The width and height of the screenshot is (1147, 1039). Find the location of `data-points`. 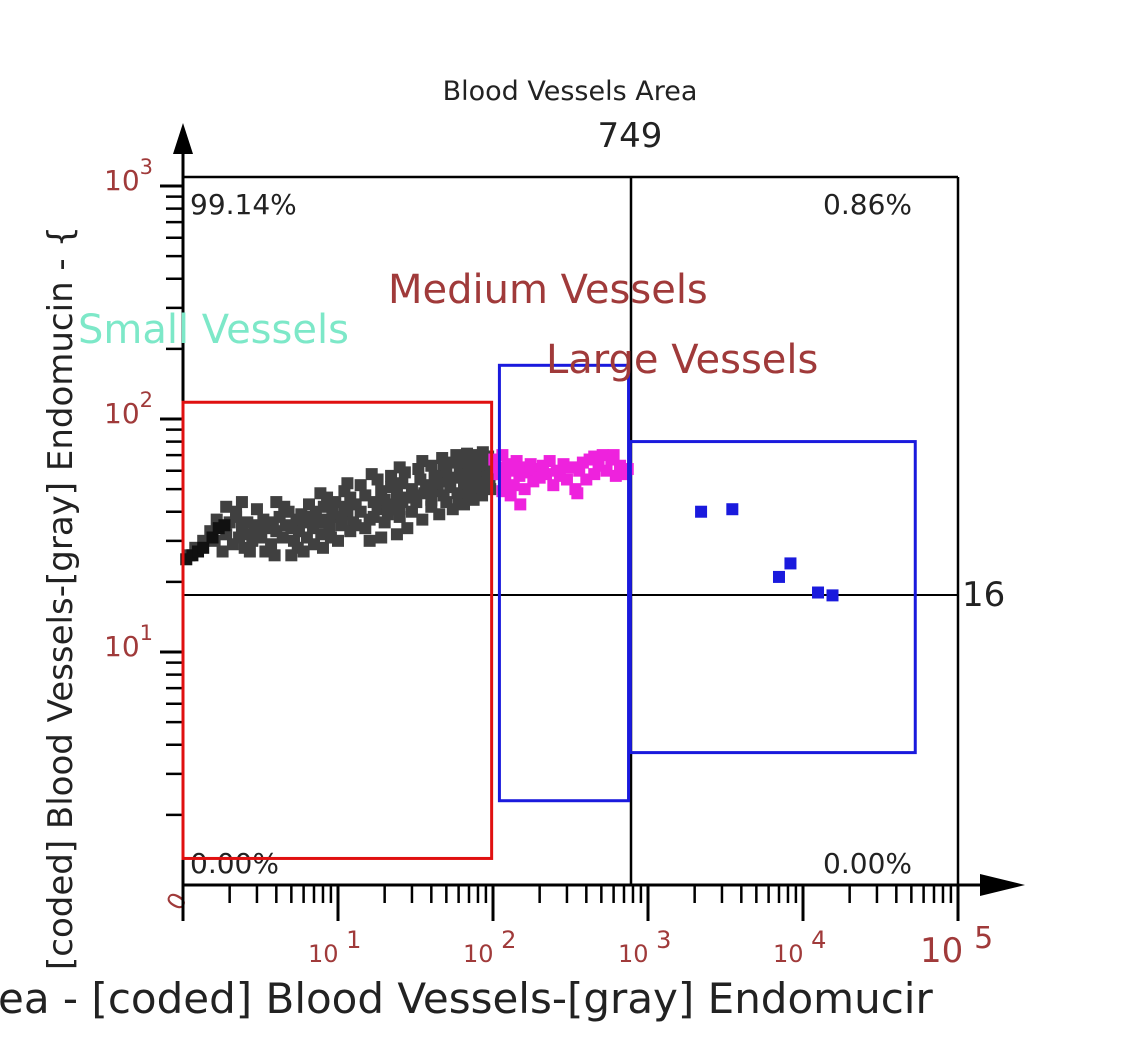

data-points is located at coordinates (509, 524).